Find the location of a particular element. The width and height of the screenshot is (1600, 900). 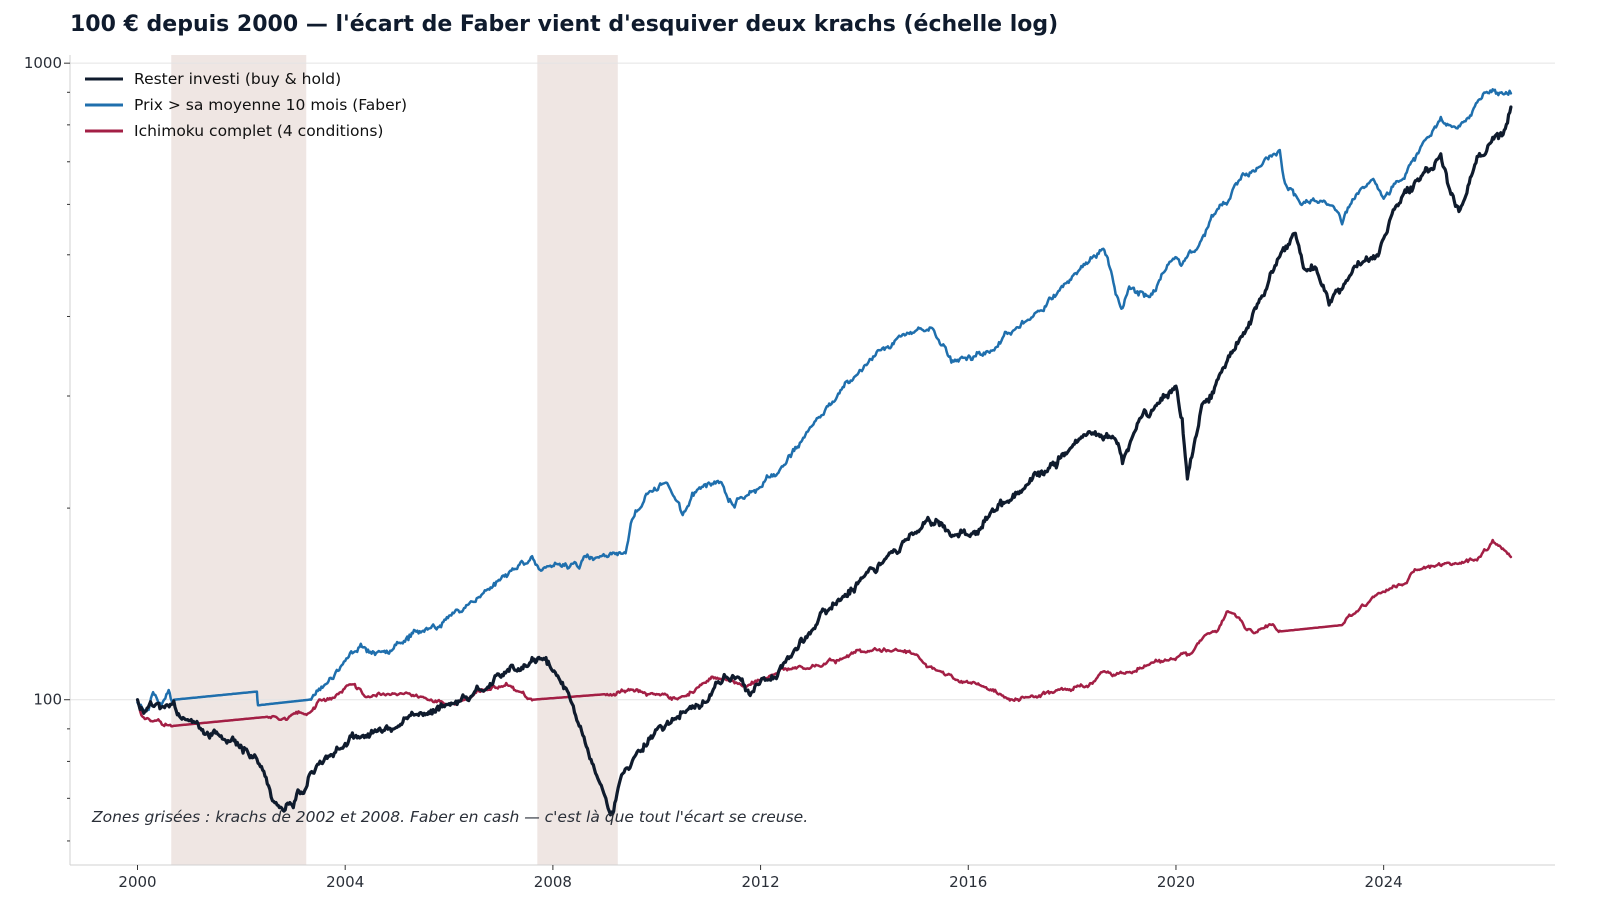

x-tick-label: 2008 is located at coordinates (553, 882).